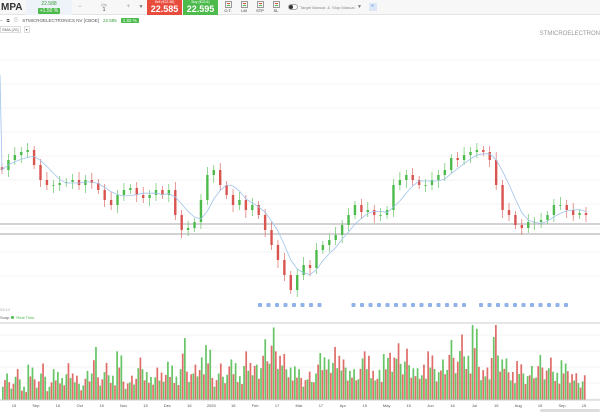 This screenshot has height=413, width=600. I want to click on stop-limit-label: SL, so click(276, 10).